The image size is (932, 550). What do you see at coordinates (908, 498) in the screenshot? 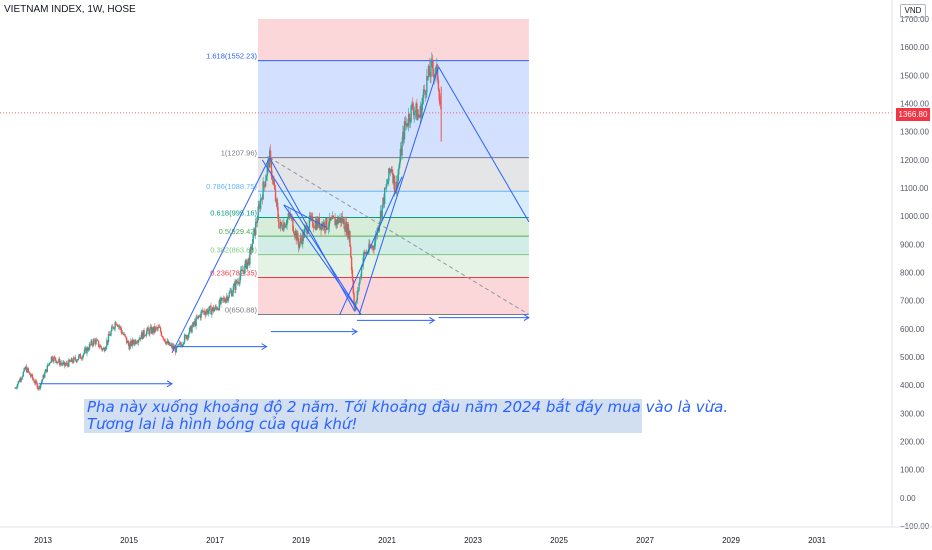
I see `y-tick-label: 0.00` at bounding box center [908, 498].